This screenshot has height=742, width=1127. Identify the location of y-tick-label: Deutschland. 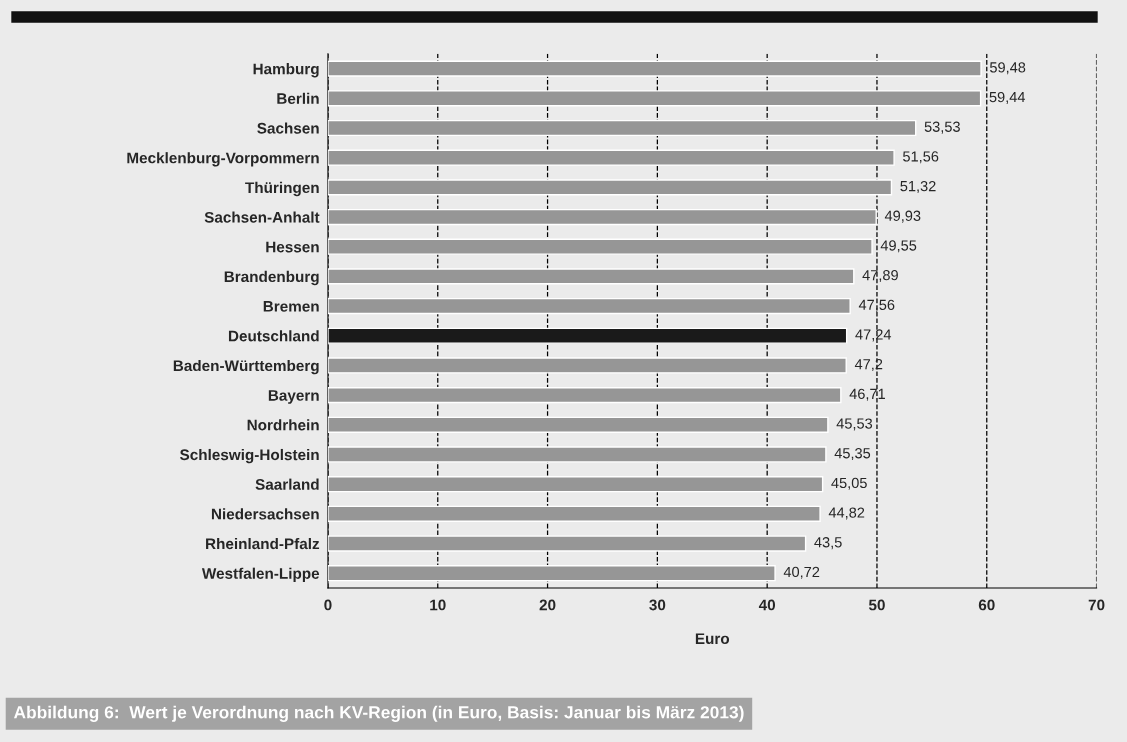
(273, 336).